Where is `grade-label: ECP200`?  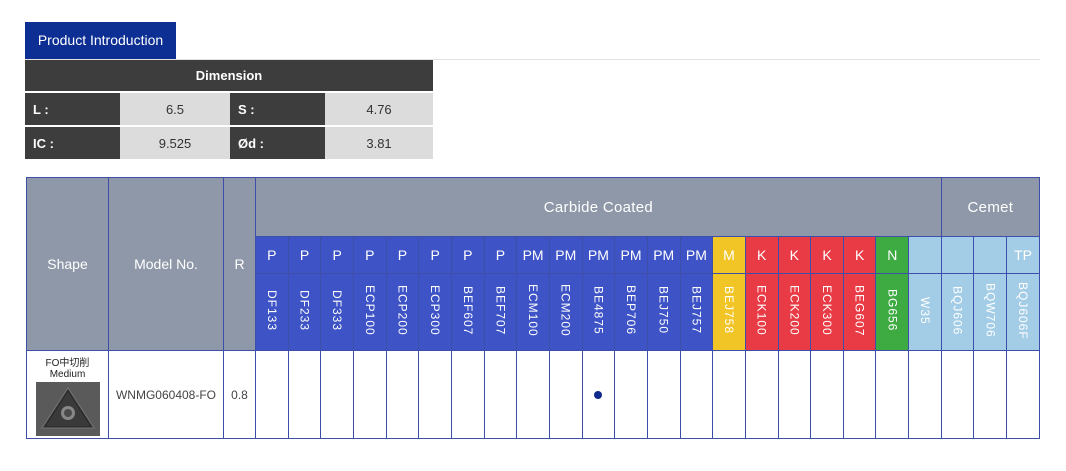
grade-label: ECP200 is located at coordinates (402, 310).